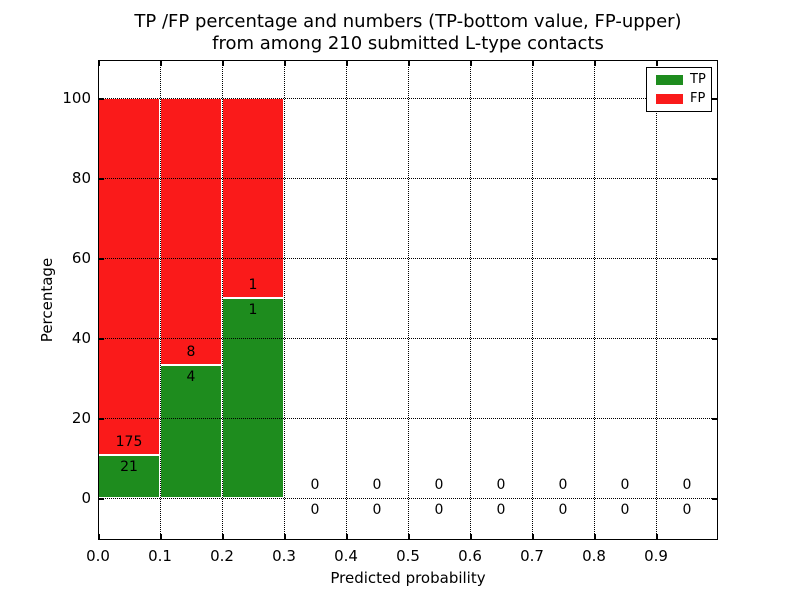 This screenshot has height=600, width=800. Describe the element at coordinates (81, 338) in the screenshot. I see `y-tick-label: 40` at that location.